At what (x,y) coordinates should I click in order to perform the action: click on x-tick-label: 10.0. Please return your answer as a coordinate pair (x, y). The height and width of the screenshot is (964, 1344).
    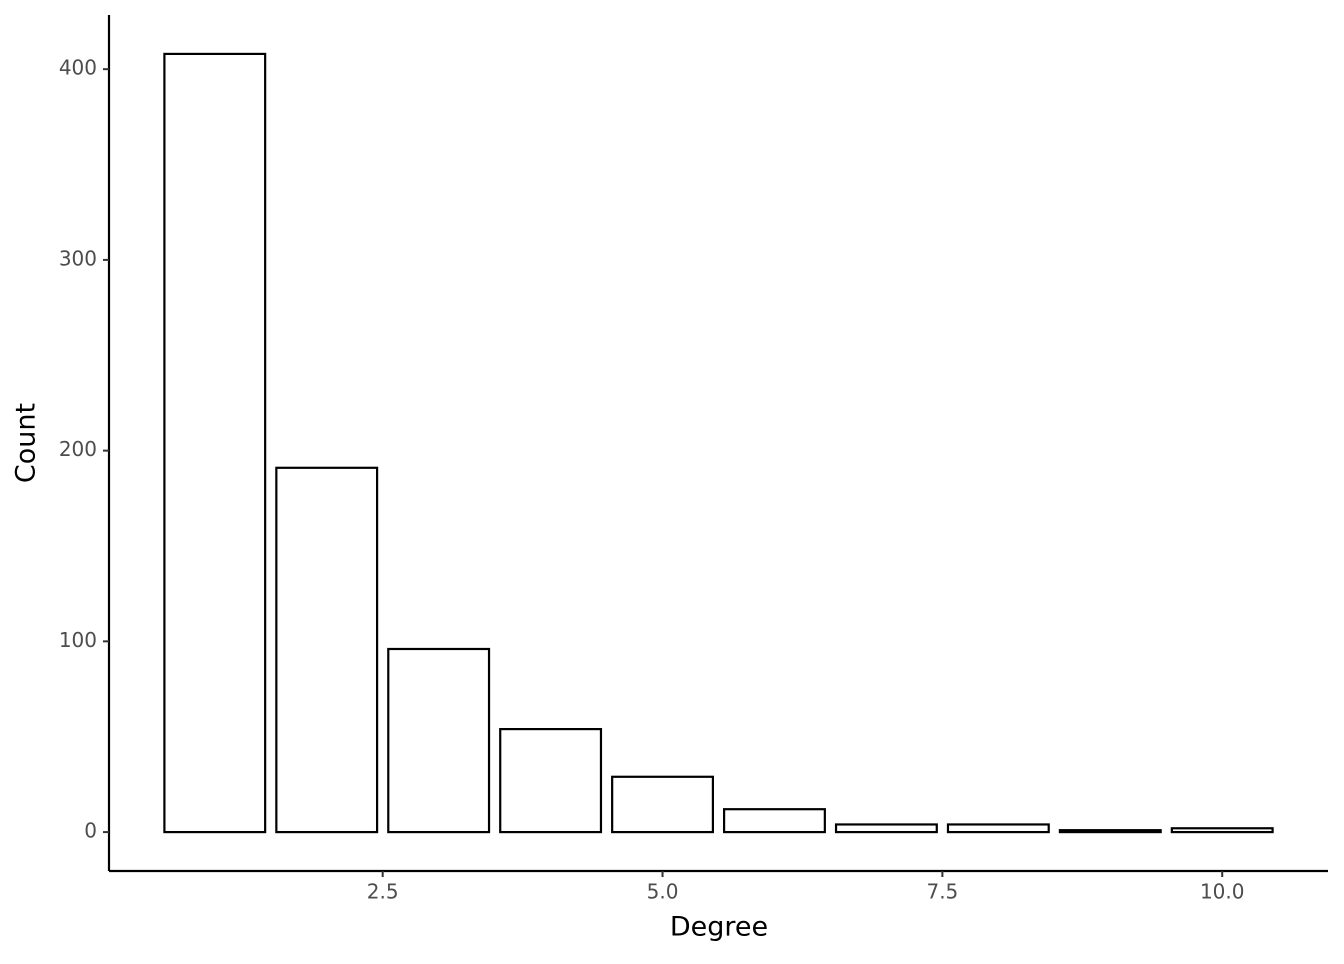
    Looking at the image, I should click on (1222, 892).